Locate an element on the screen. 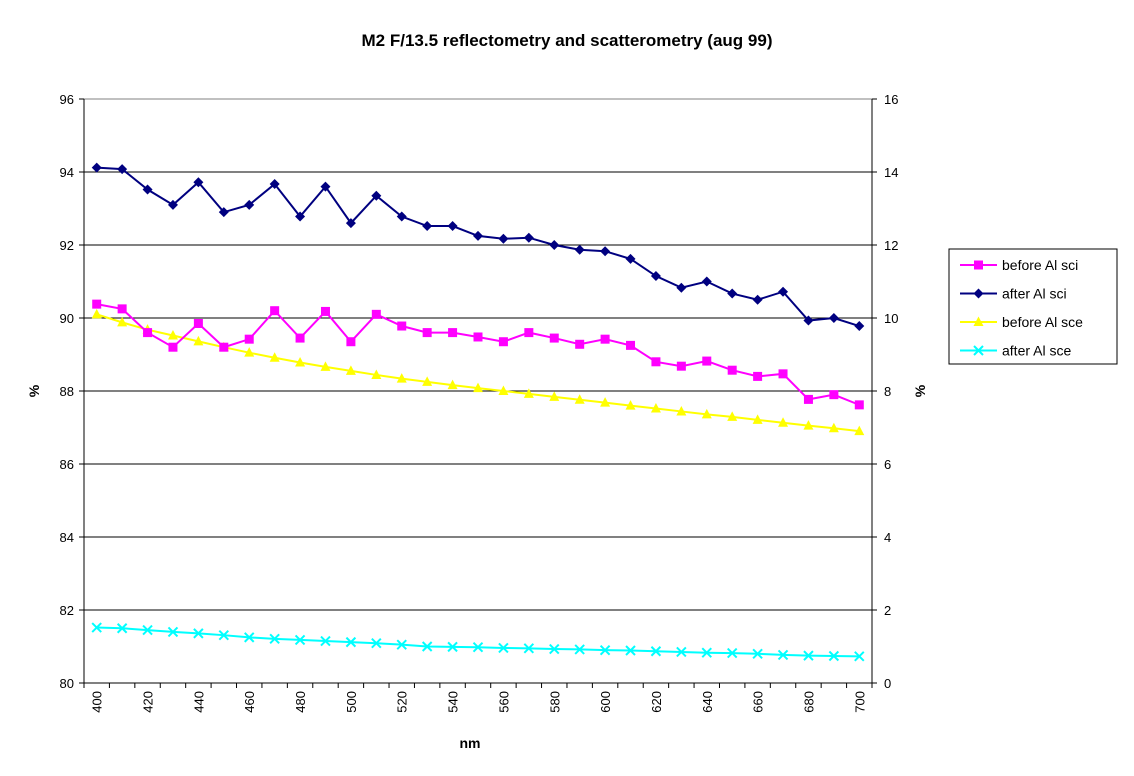  legend-item: after Al sci is located at coordinates (1013, 294).